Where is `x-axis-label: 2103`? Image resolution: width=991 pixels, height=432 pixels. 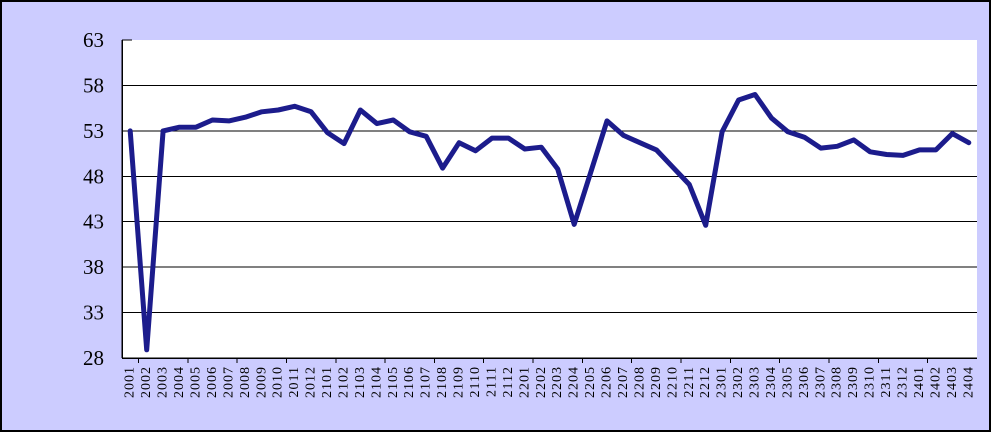 x-axis-label: 2103 is located at coordinates (360, 382).